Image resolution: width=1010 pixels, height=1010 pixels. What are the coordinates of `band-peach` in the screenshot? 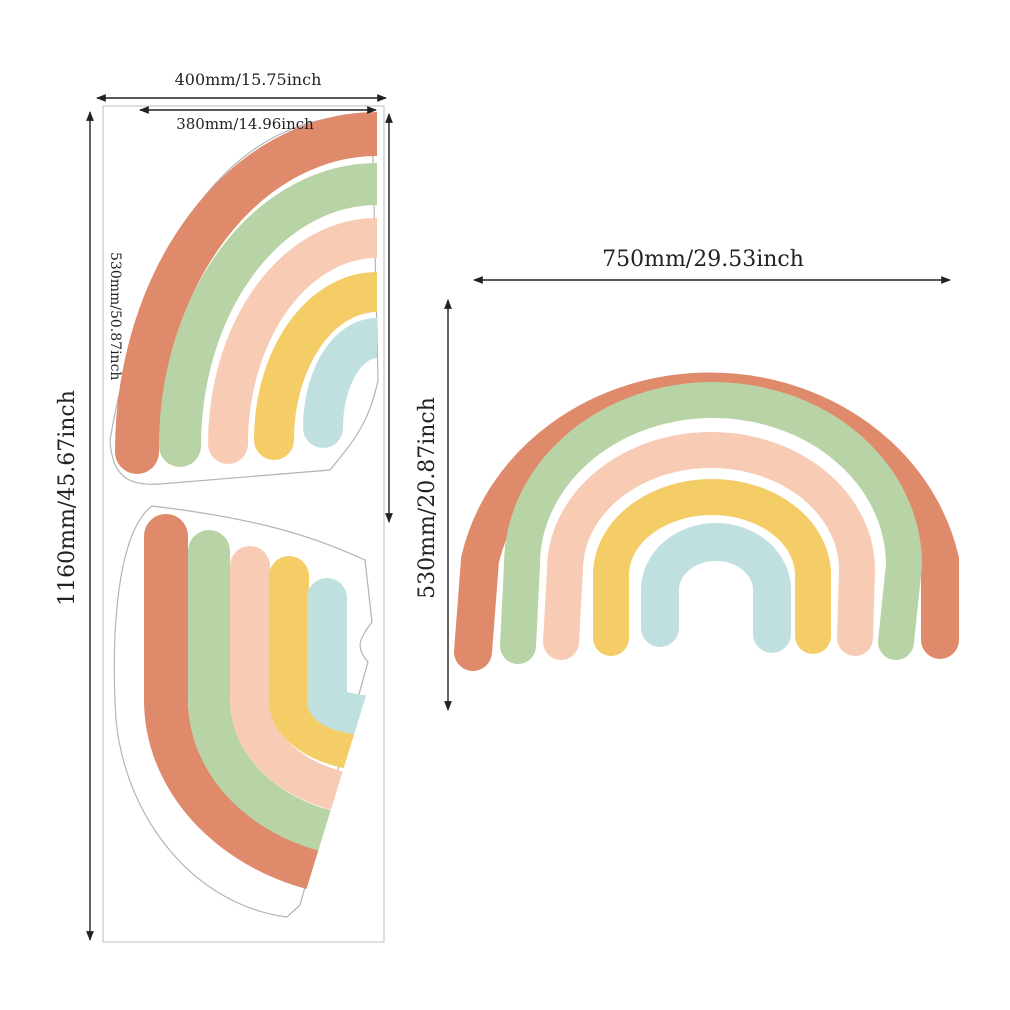 It's located at (709, 546).